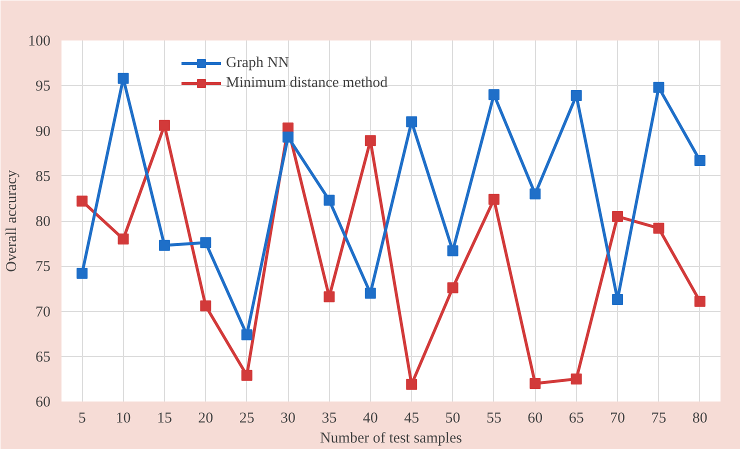  What do you see at coordinates (535, 418) in the screenshot?
I see `x-tick-label: 60` at bounding box center [535, 418].